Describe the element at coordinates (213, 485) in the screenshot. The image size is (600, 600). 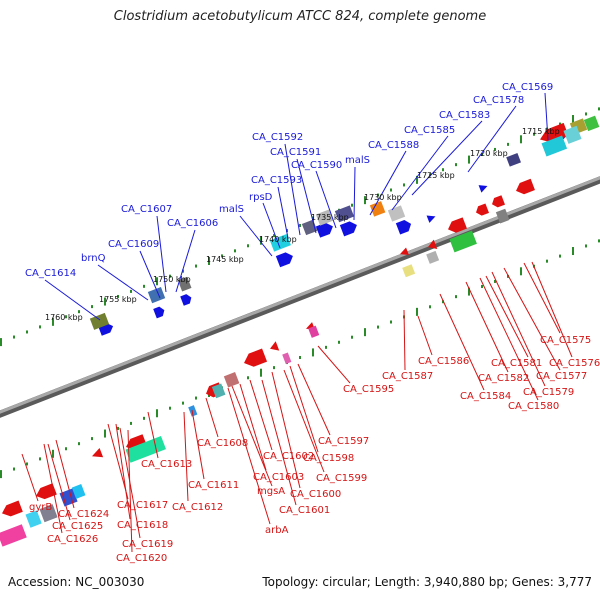
I see `gene-label: CA_C1611` at that location.